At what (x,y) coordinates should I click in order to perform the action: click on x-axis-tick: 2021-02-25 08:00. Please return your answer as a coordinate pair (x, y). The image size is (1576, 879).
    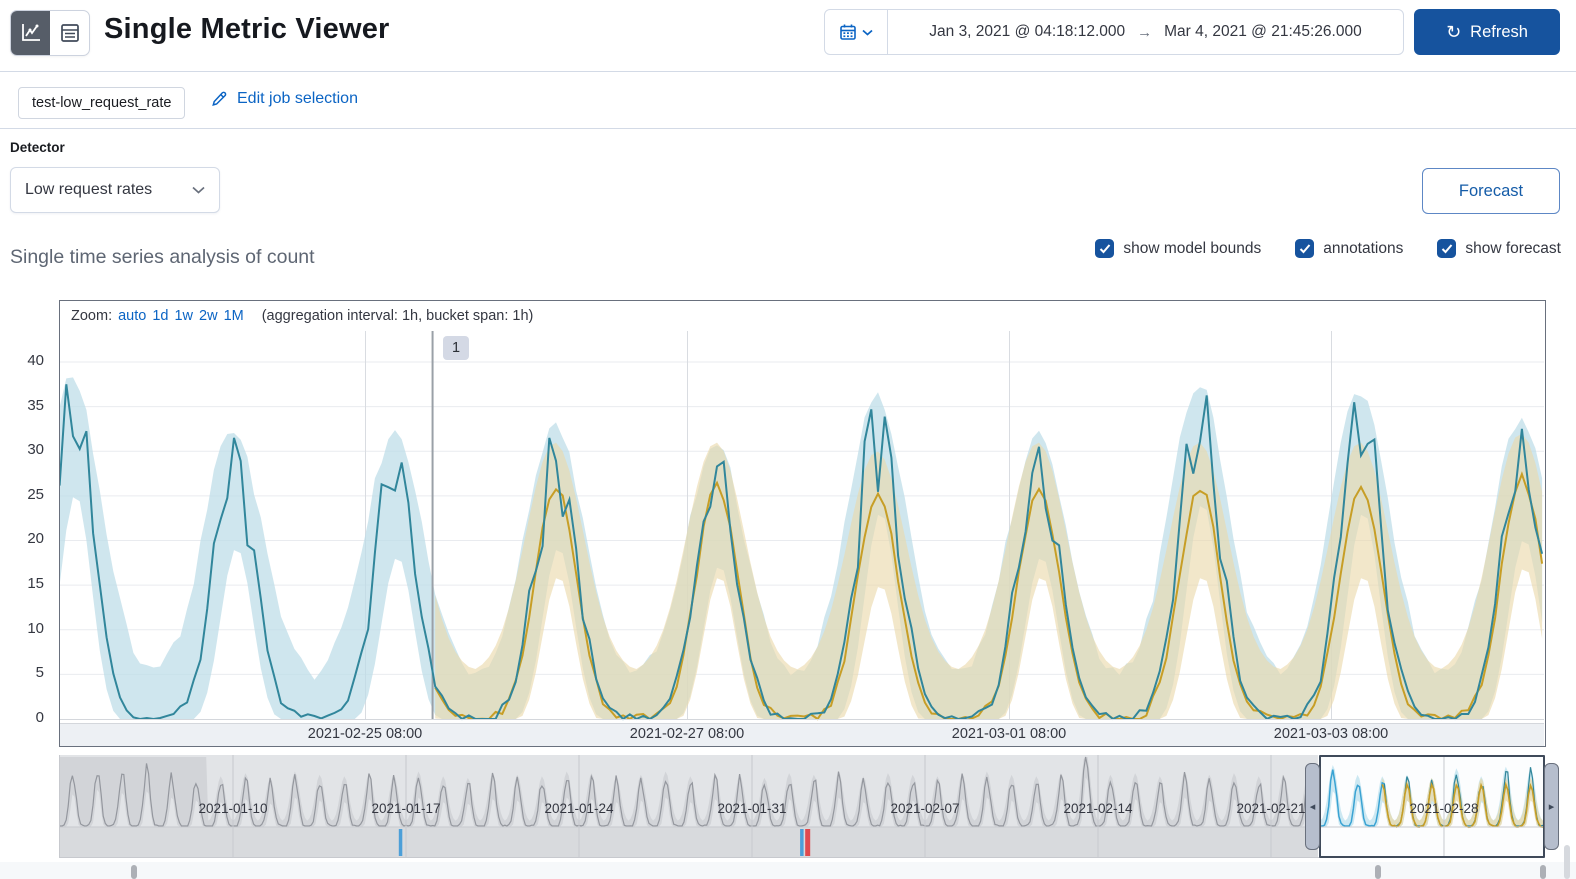
    Looking at the image, I should click on (365, 734).